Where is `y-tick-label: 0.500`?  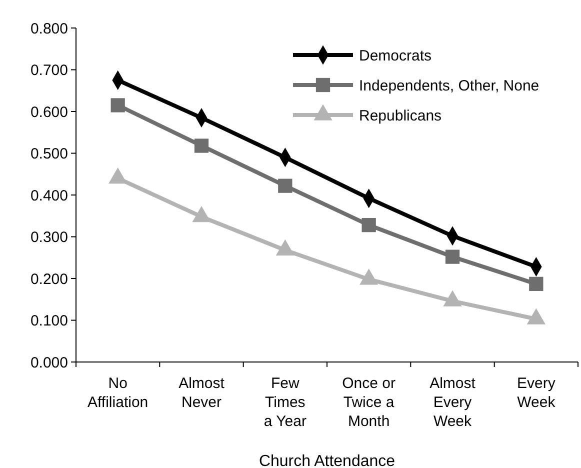
y-tick-label: 0.500 is located at coordinates (49, 154).